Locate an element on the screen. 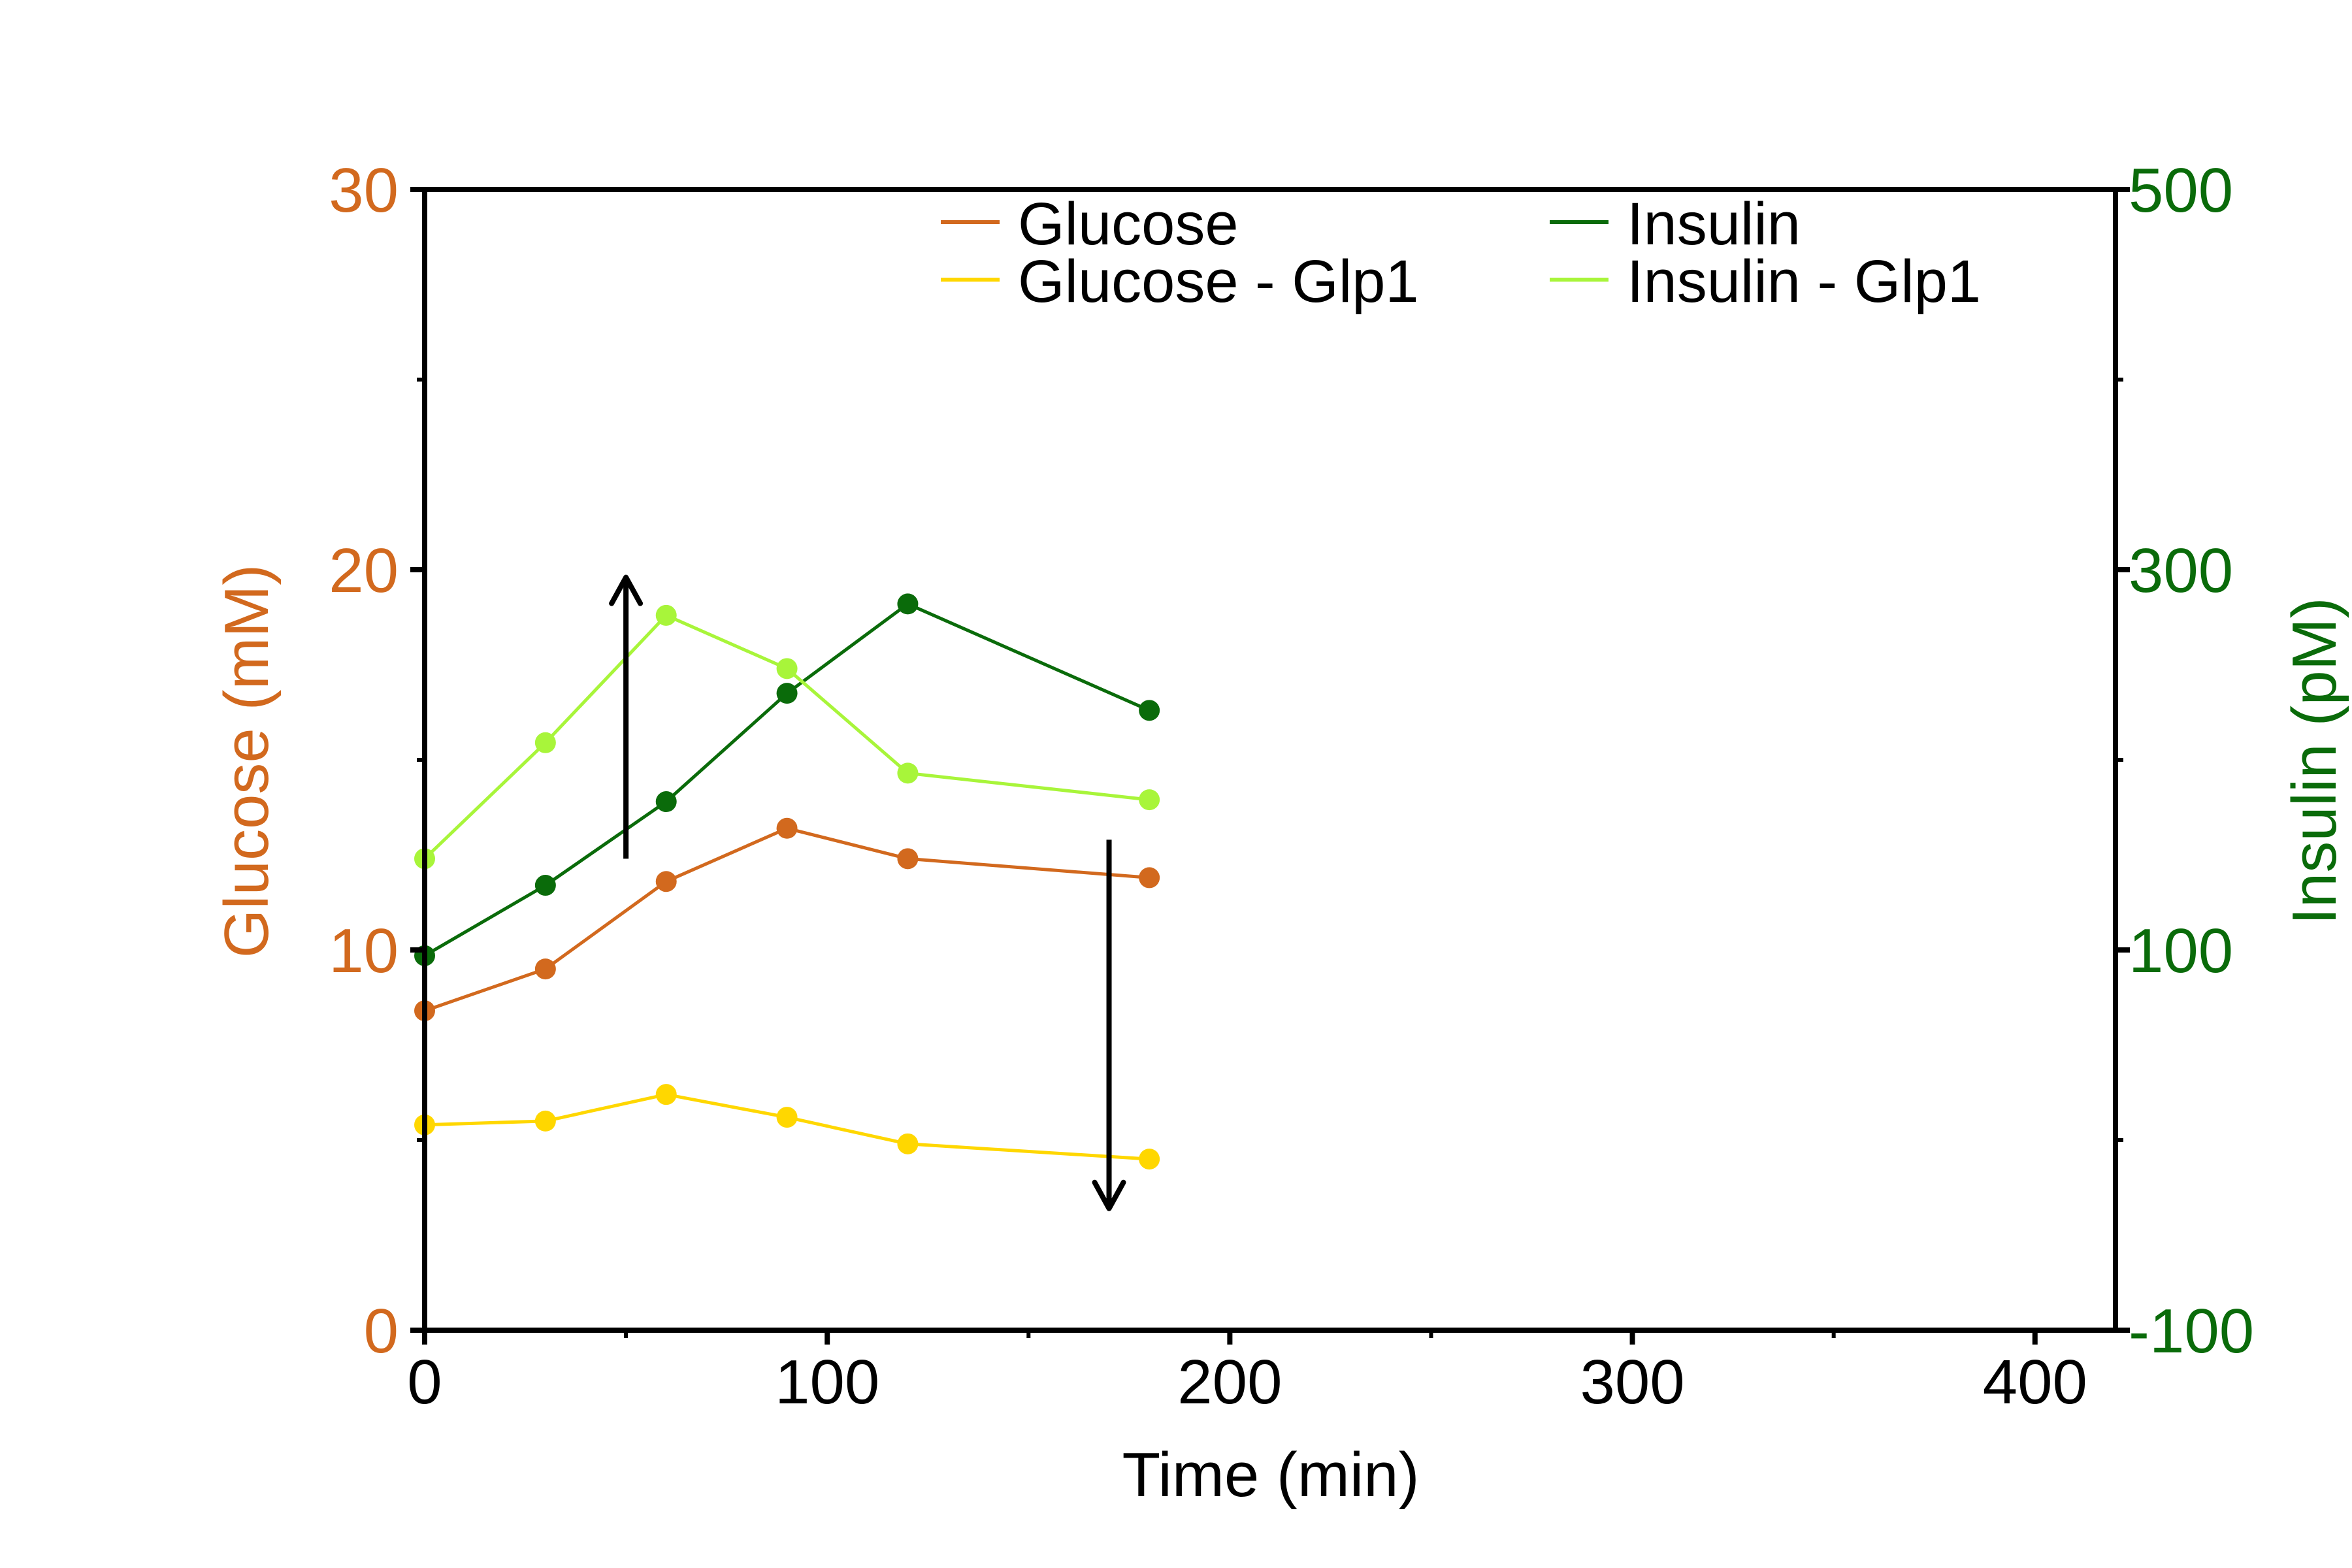 Image resolution: width=2352 pixels, height=1568 pixels. x-axis-title: Time (min) is located at coordinates (1270, 1475).